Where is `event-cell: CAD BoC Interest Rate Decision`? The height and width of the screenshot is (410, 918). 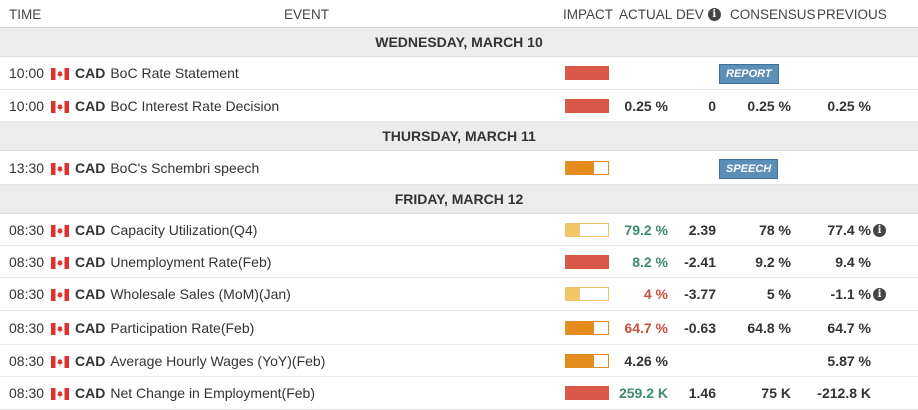 event-cell: CAD BoC Interest Rate Decision is located at coordinates (161, 105).